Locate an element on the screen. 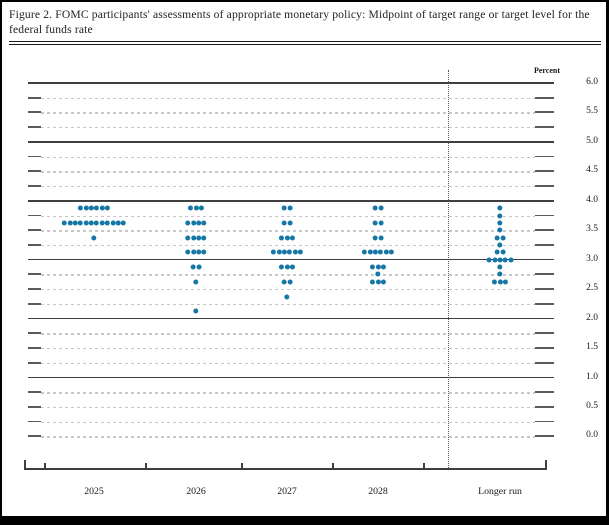  title-double-rule is located at coordinates (305, 43).